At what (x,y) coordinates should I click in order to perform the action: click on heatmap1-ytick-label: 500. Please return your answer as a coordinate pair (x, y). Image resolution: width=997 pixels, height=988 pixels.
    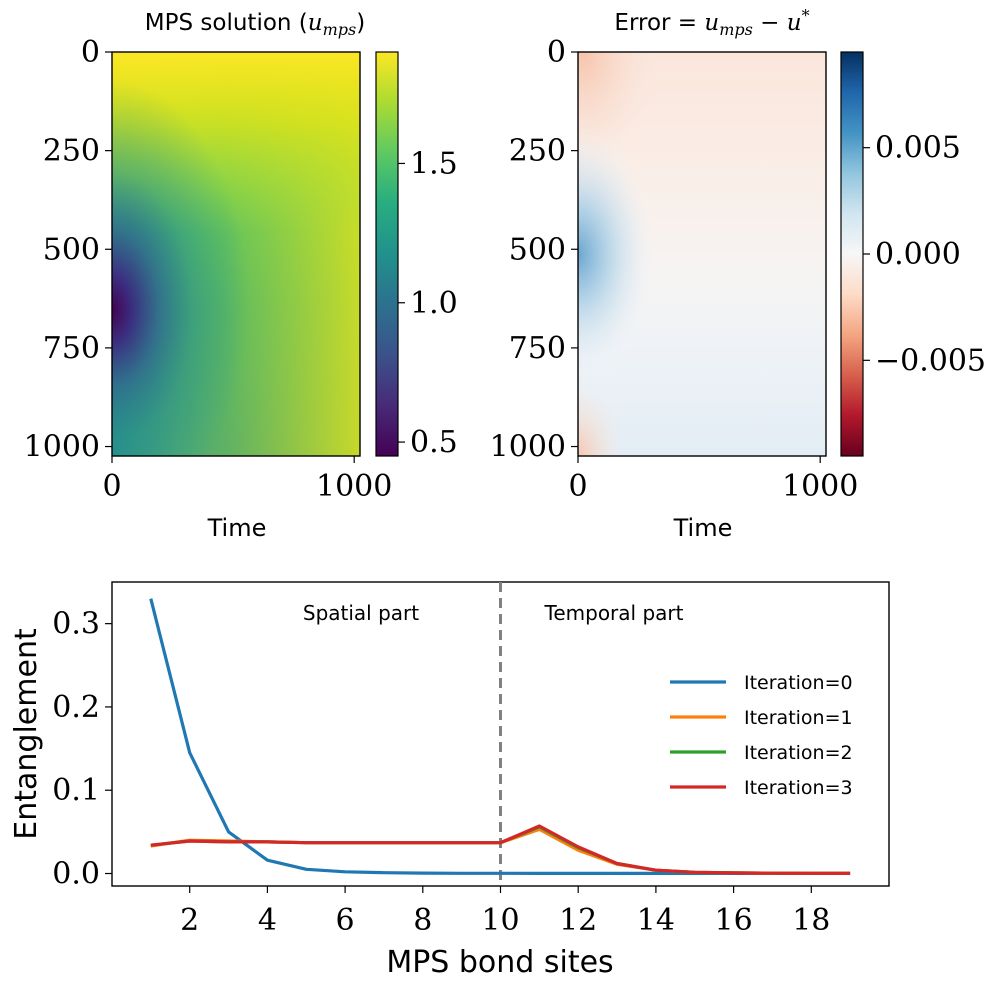
    Looking at the image, I should click on (71, 249).